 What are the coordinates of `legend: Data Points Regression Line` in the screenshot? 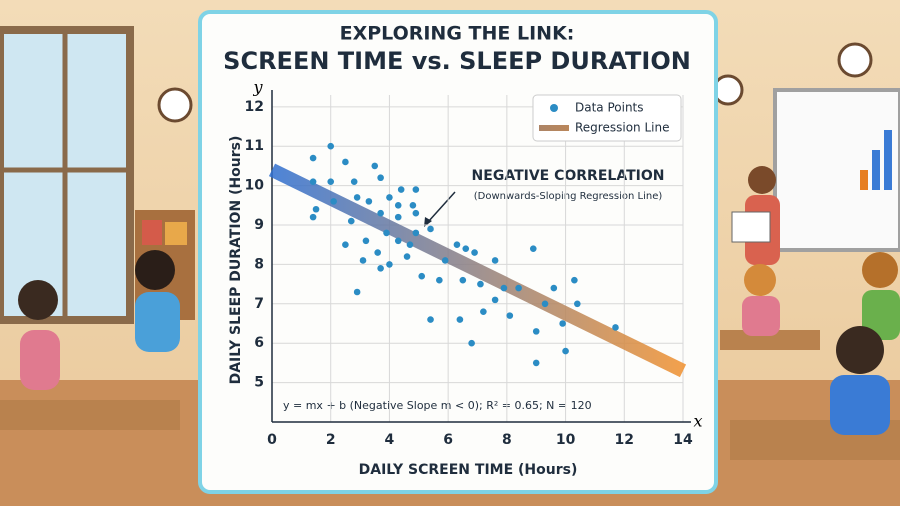 It's located at (607, 118).